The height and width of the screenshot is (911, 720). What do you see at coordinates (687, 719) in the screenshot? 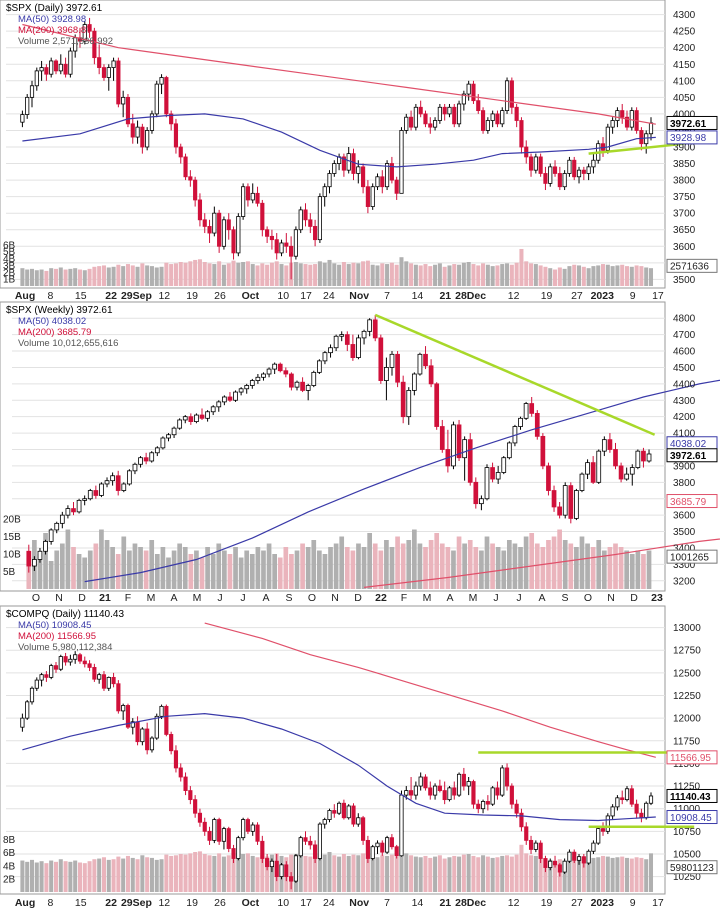
I see `price-tick-label: 12000` at bounding box center [687, 719].